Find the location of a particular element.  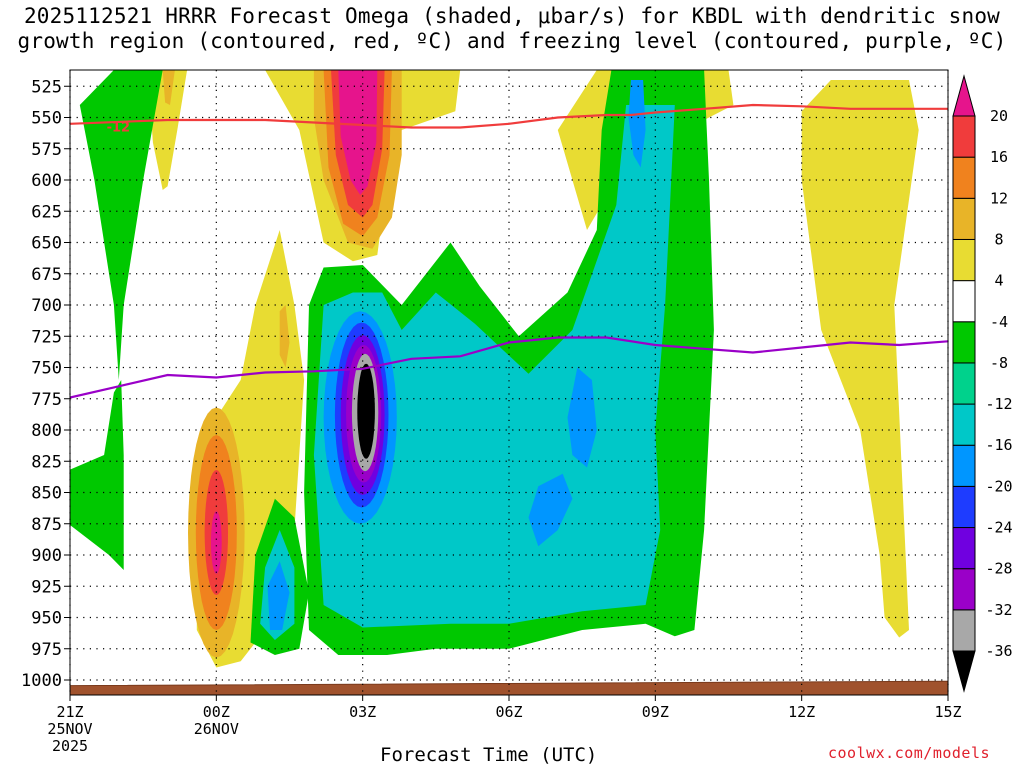

omega-fill-yellow-upper-left is located at coordinates (168, 130).